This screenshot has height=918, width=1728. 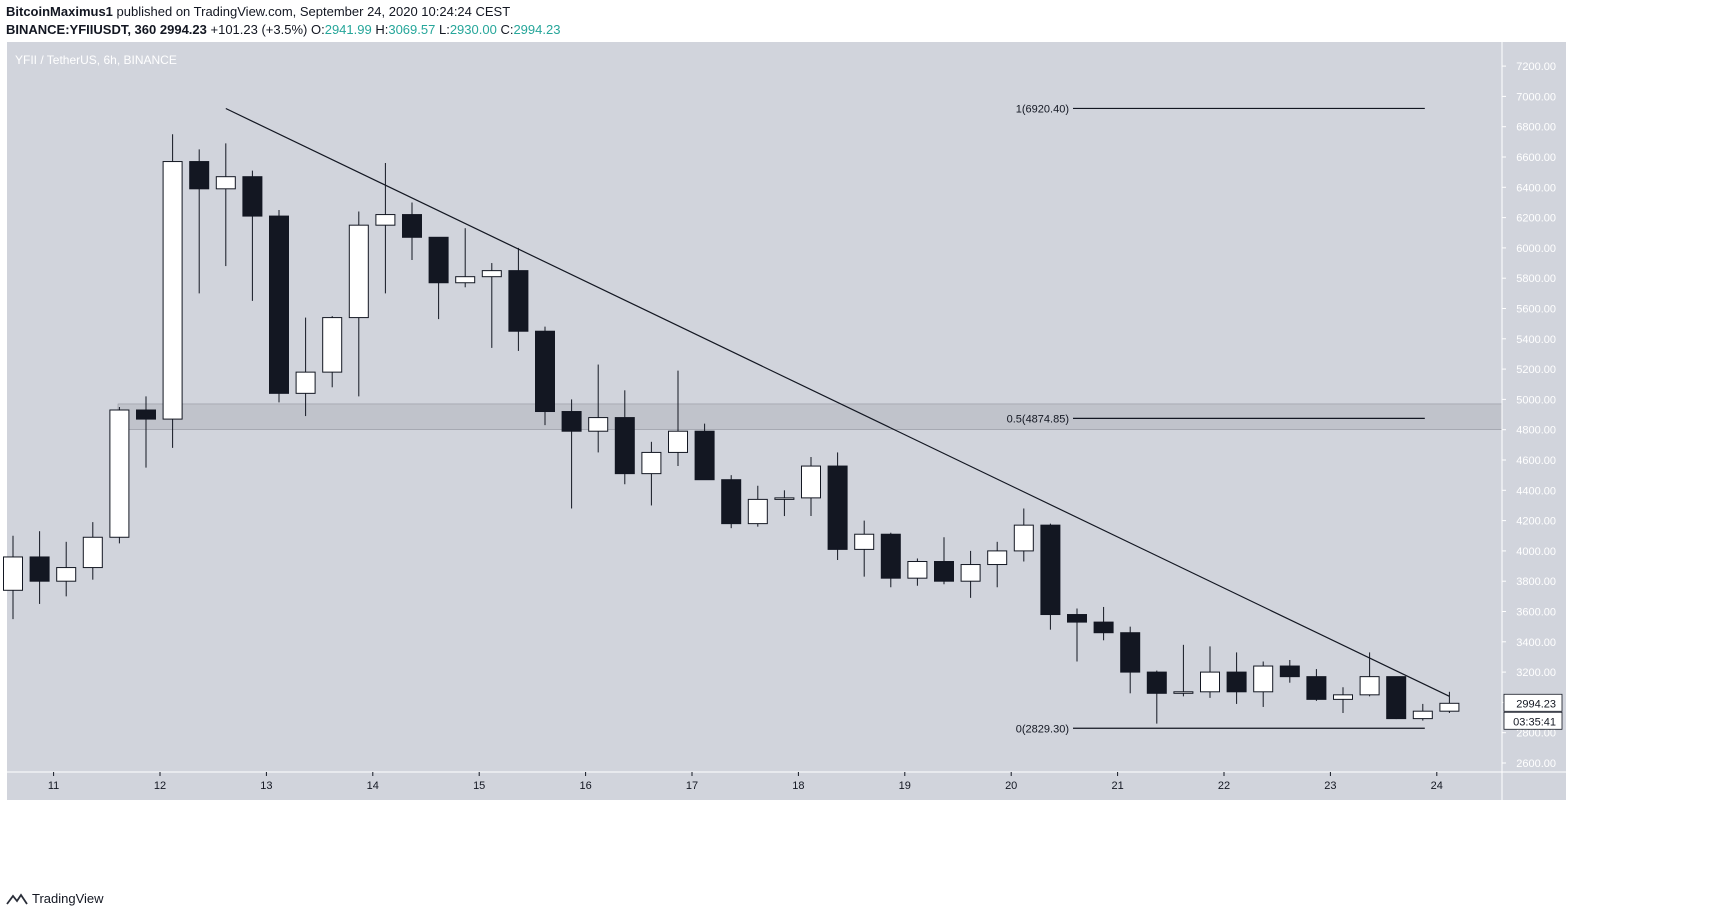 I want to click on x-tick-label: 12, so click(x=160, y=786).